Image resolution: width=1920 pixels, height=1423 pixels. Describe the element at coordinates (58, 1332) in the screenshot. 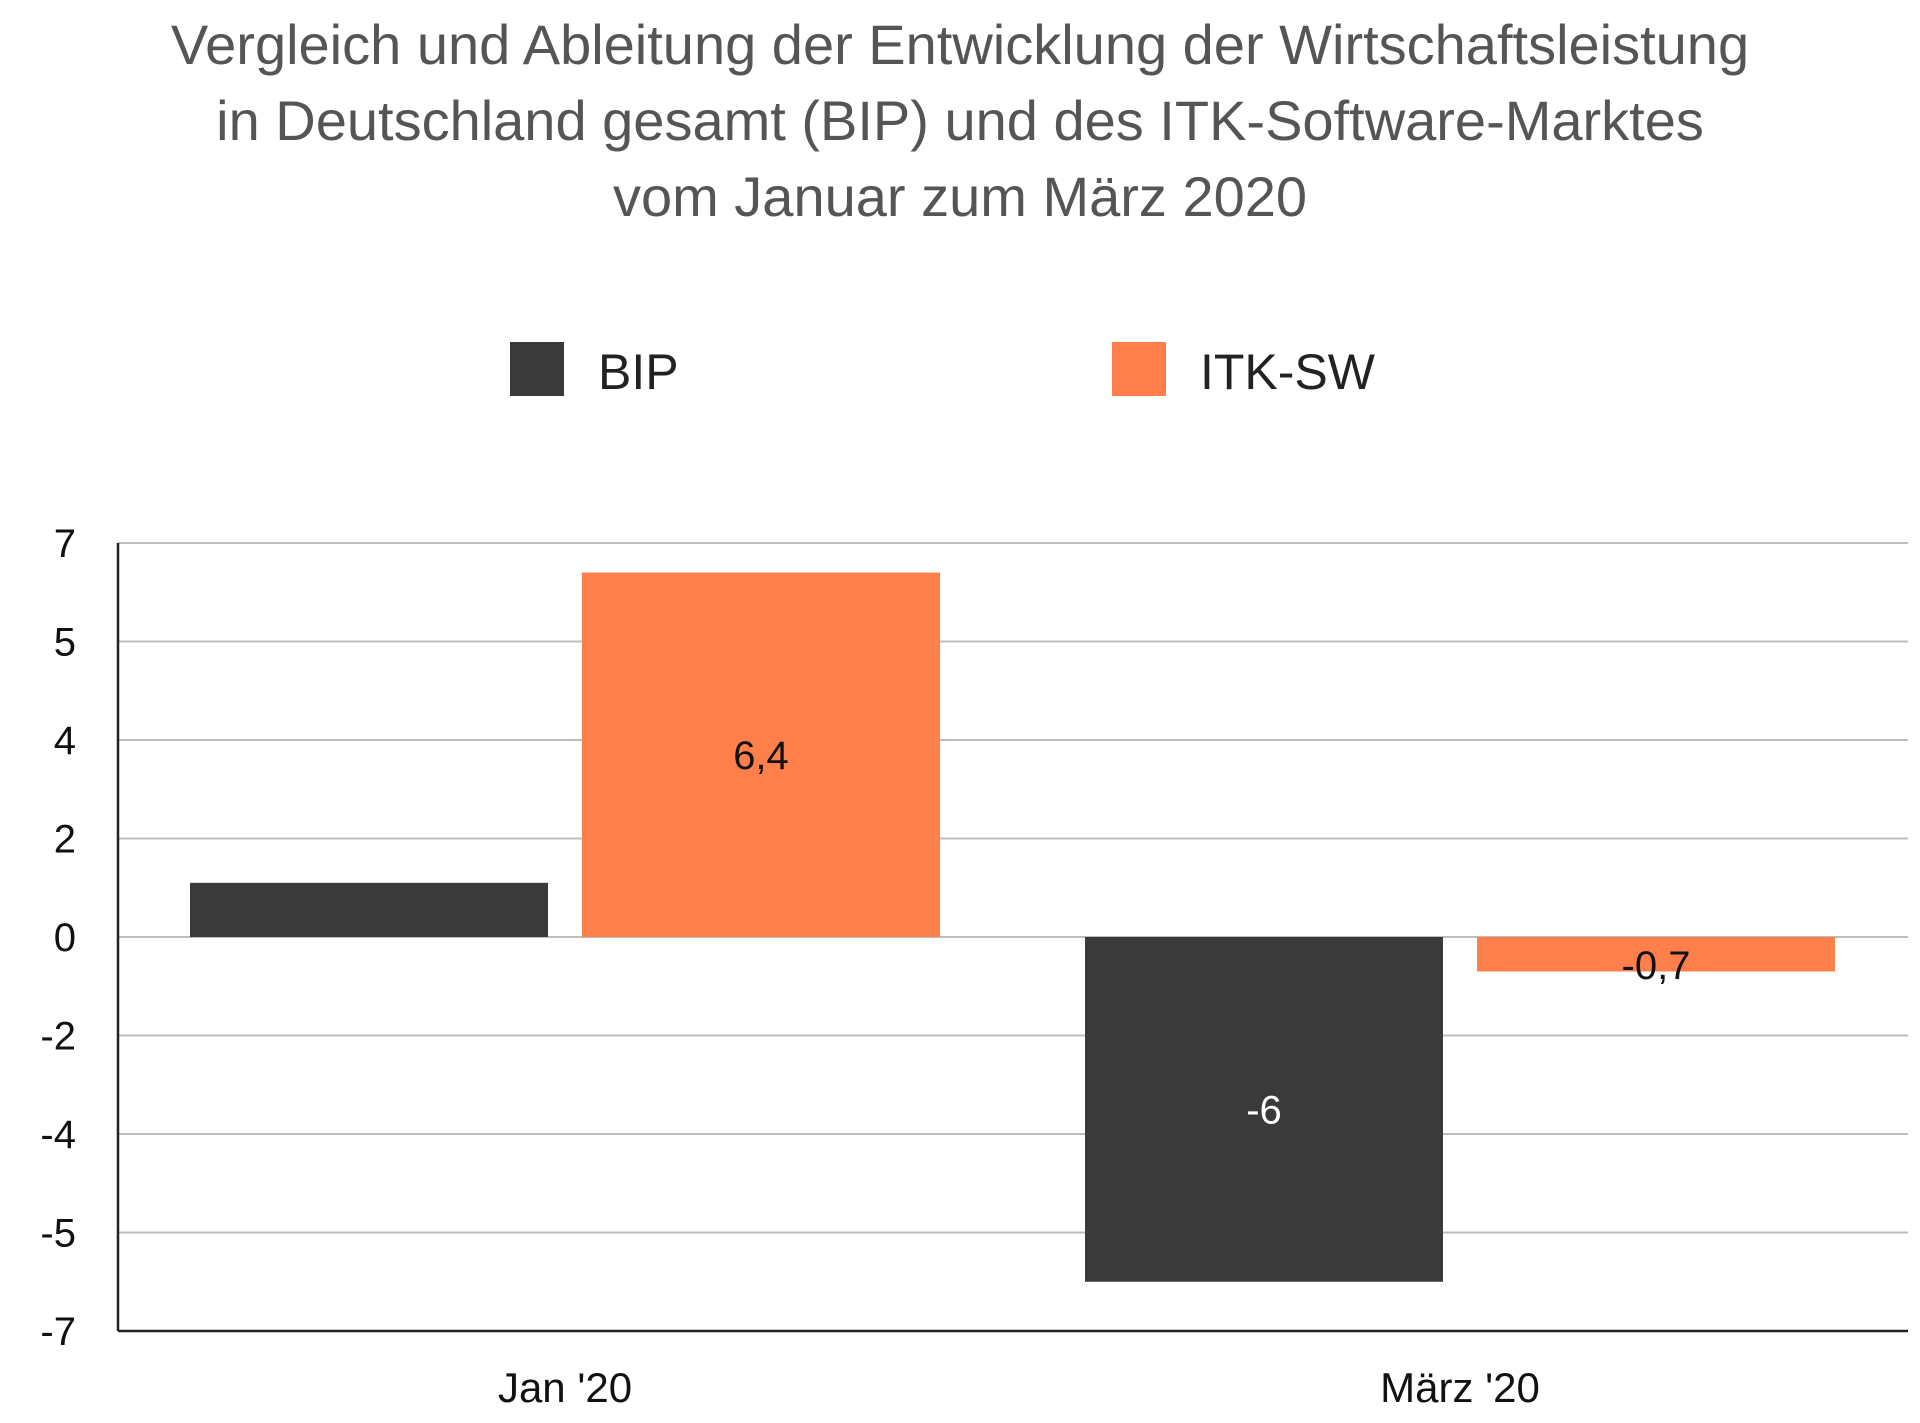

I see `y-tick-label: -7` at that location.